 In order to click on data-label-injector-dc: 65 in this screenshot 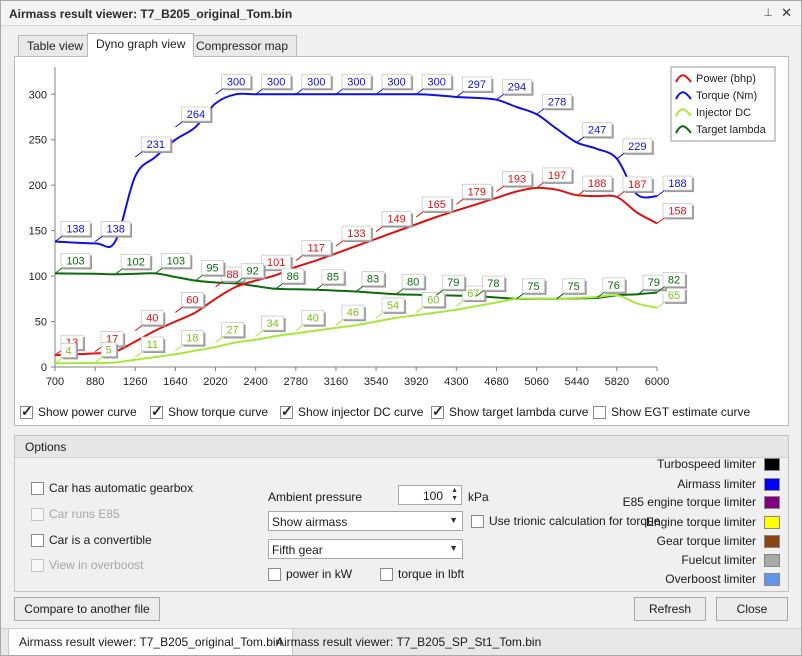, I will do `click(674, 296)`.